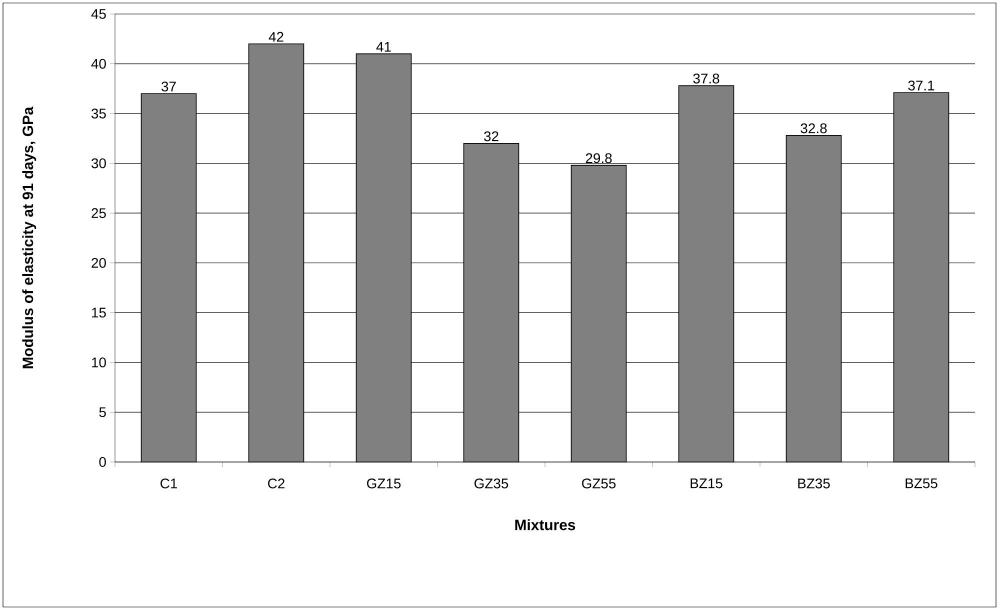 The width and height of the screenshot is (999, 610). Describe the element at coordinates (706, 79) in the screenshot. I see `data-label: 37.8` at that location.